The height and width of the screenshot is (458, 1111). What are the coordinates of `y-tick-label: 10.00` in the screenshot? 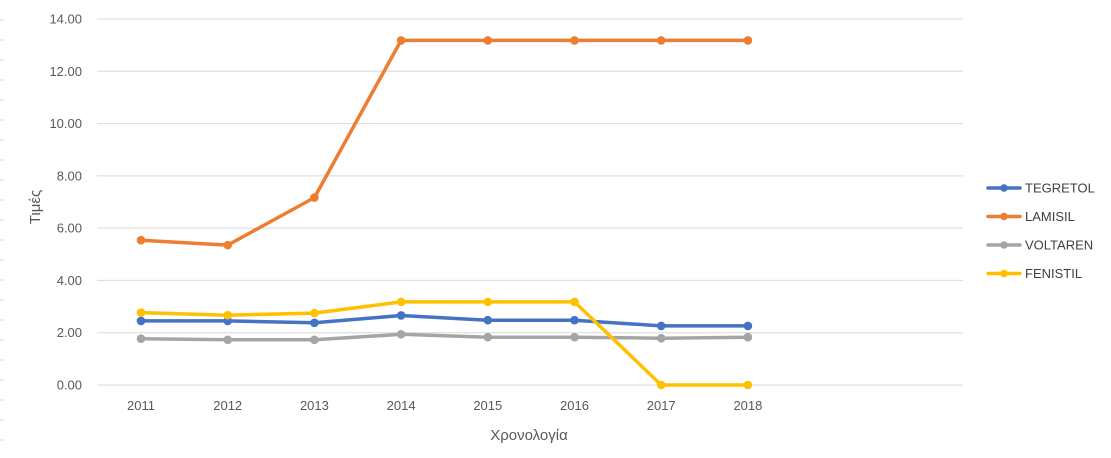 It's located at (65, 123).